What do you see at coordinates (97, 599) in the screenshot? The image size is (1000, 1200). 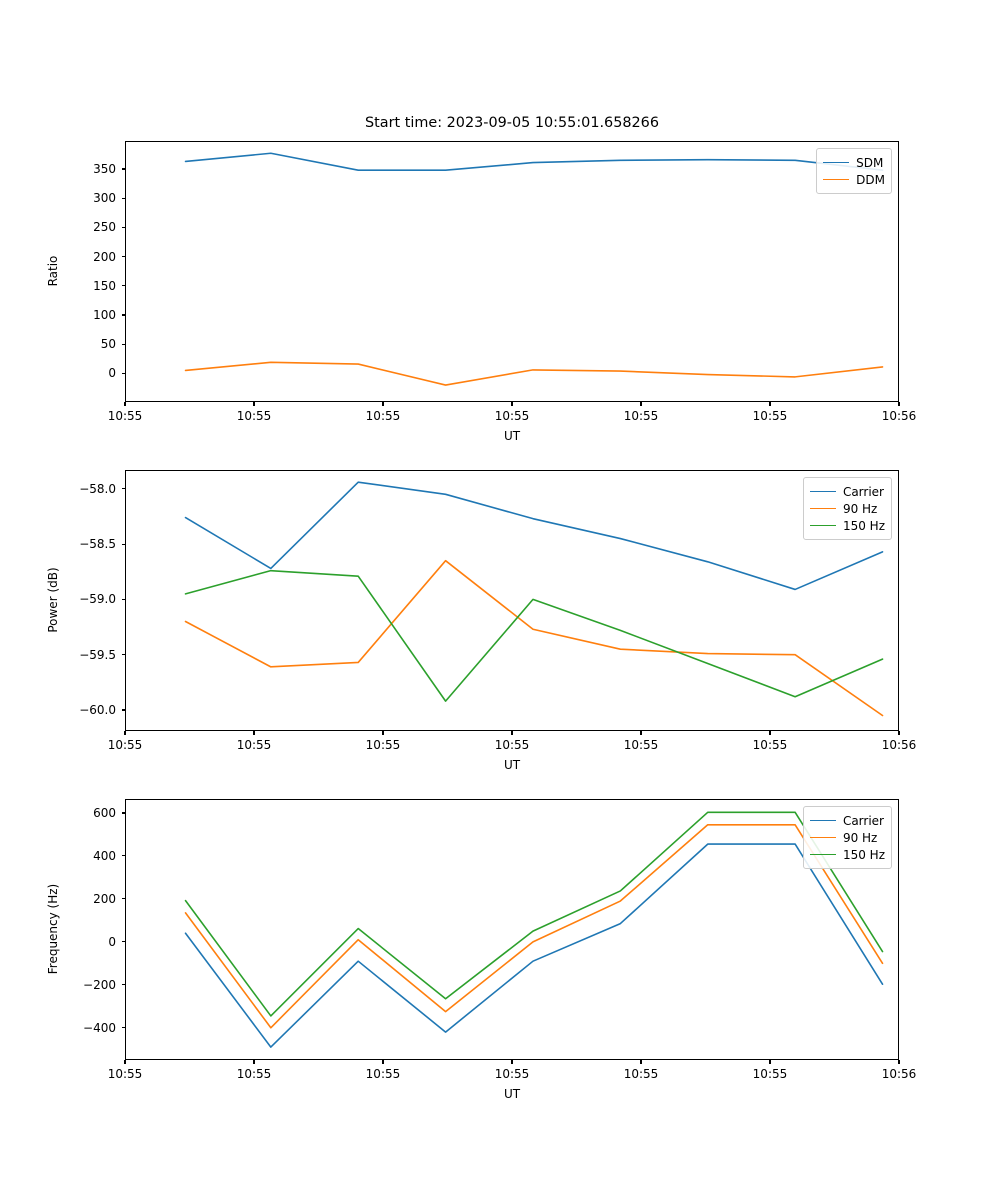 I see `y-tick-label: −59.0` at bounding box center [97, 599].